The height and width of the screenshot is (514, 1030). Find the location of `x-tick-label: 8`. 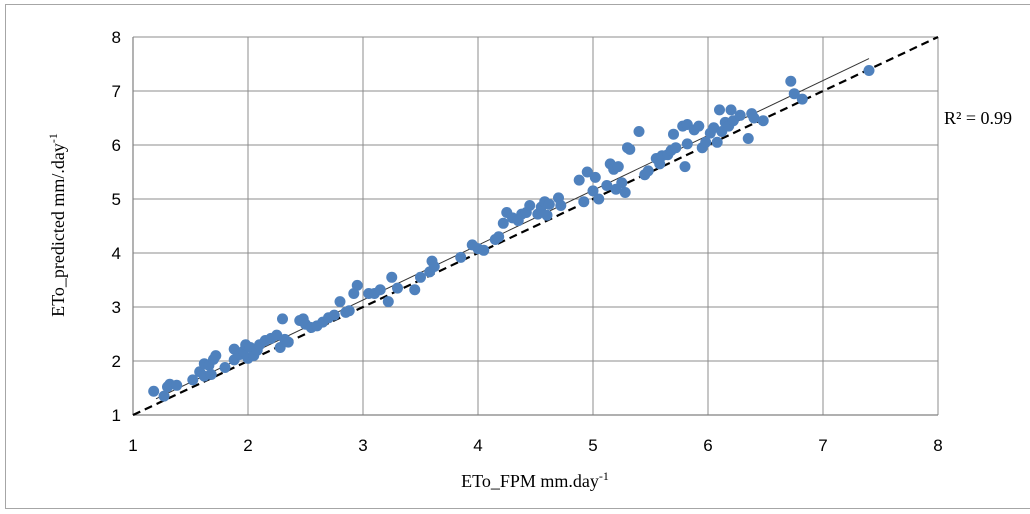

x-tick-label: 8 is located at coordinates (937, 445).